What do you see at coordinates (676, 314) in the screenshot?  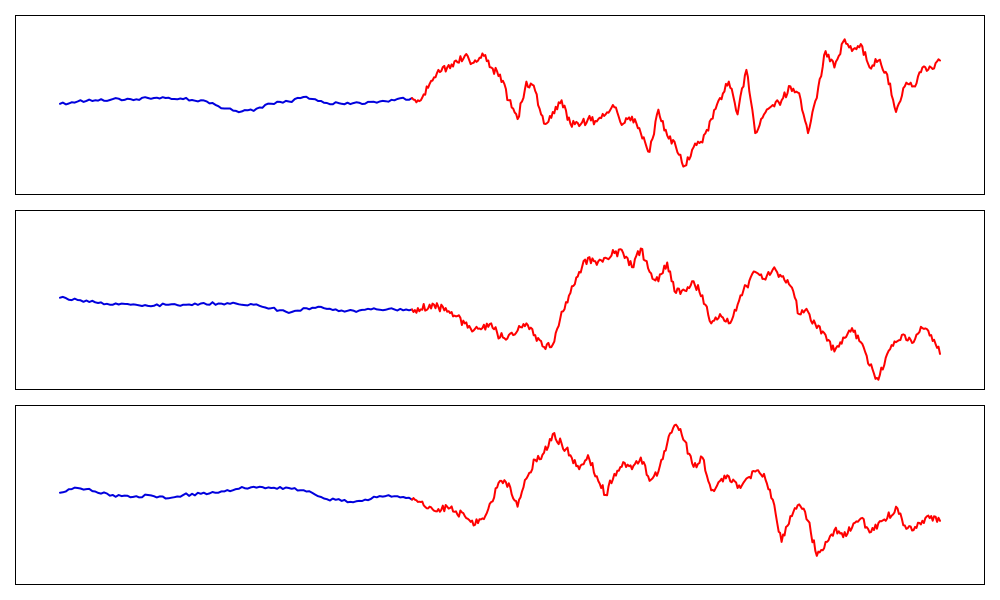 I see `panel-2-series-2-line` at bounding box center [676, 314].